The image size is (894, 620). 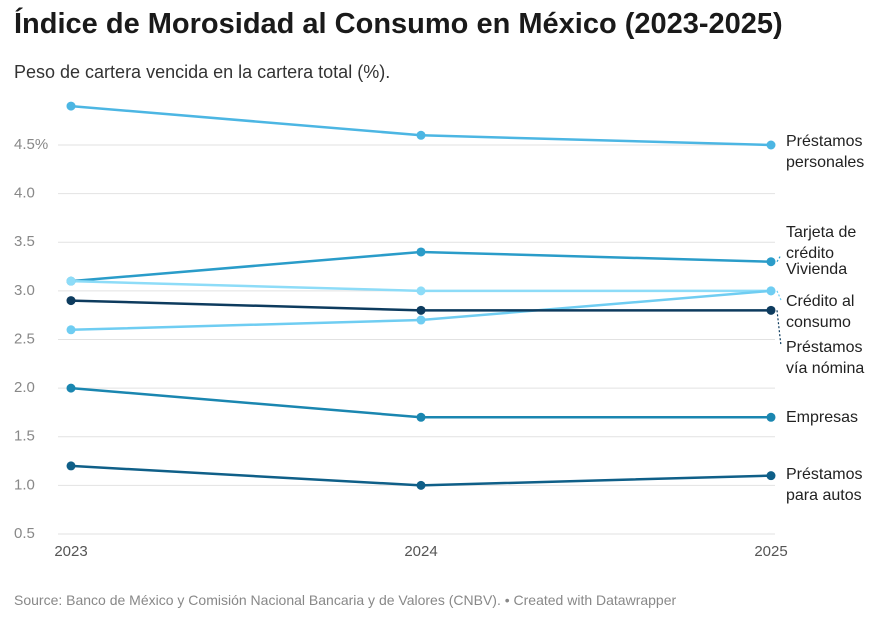 I want to click on series-label: Tarjeta de crédito, so click(x=821, y=243).